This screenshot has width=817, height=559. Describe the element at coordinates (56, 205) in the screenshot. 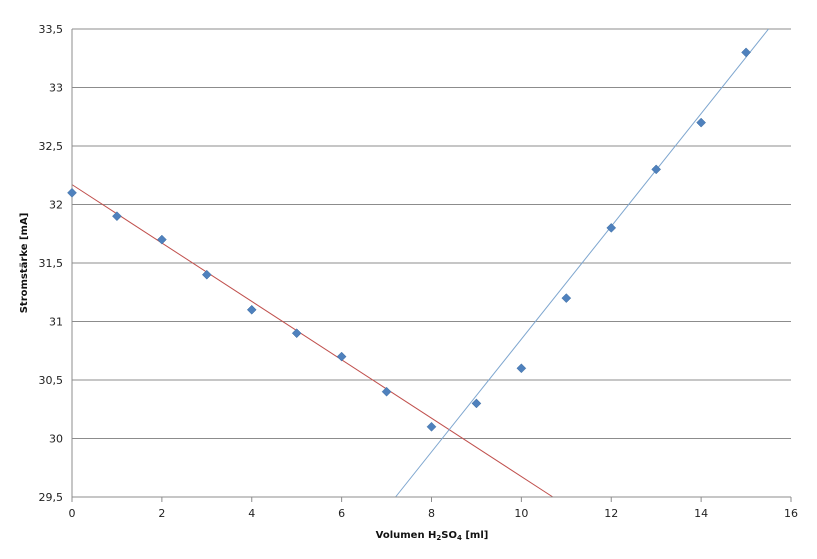

I see `y-tick-label: 32` at that location.